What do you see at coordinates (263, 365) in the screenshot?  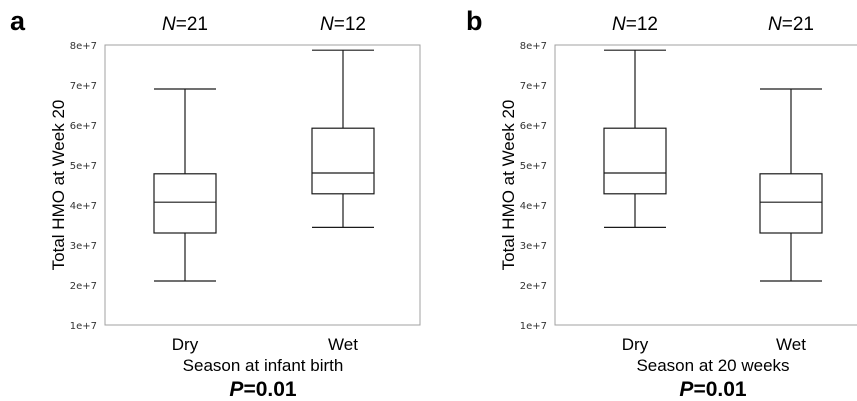 I see `x-axis-title-a: Season at infant birth` at bounding box center [263, 365].